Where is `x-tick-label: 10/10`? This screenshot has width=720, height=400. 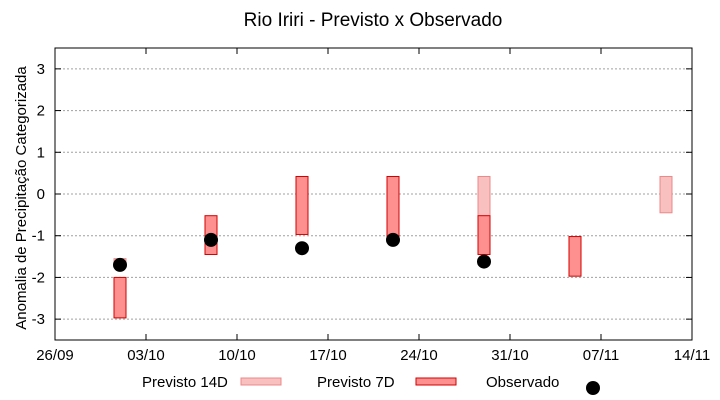
x-tick-label: 10/10 is located at coordinates (237, 355).